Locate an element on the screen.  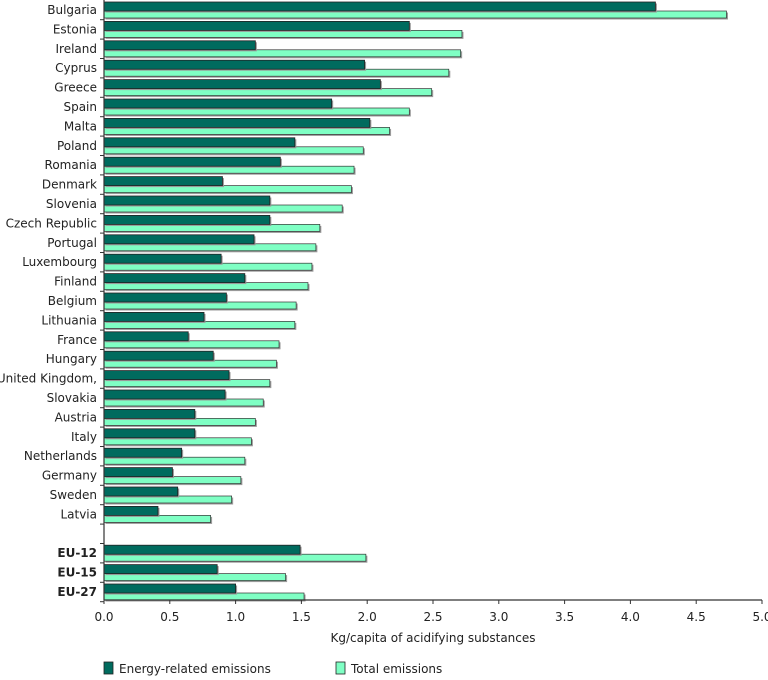
category-label: Poland is located at coordinates (77, 146).